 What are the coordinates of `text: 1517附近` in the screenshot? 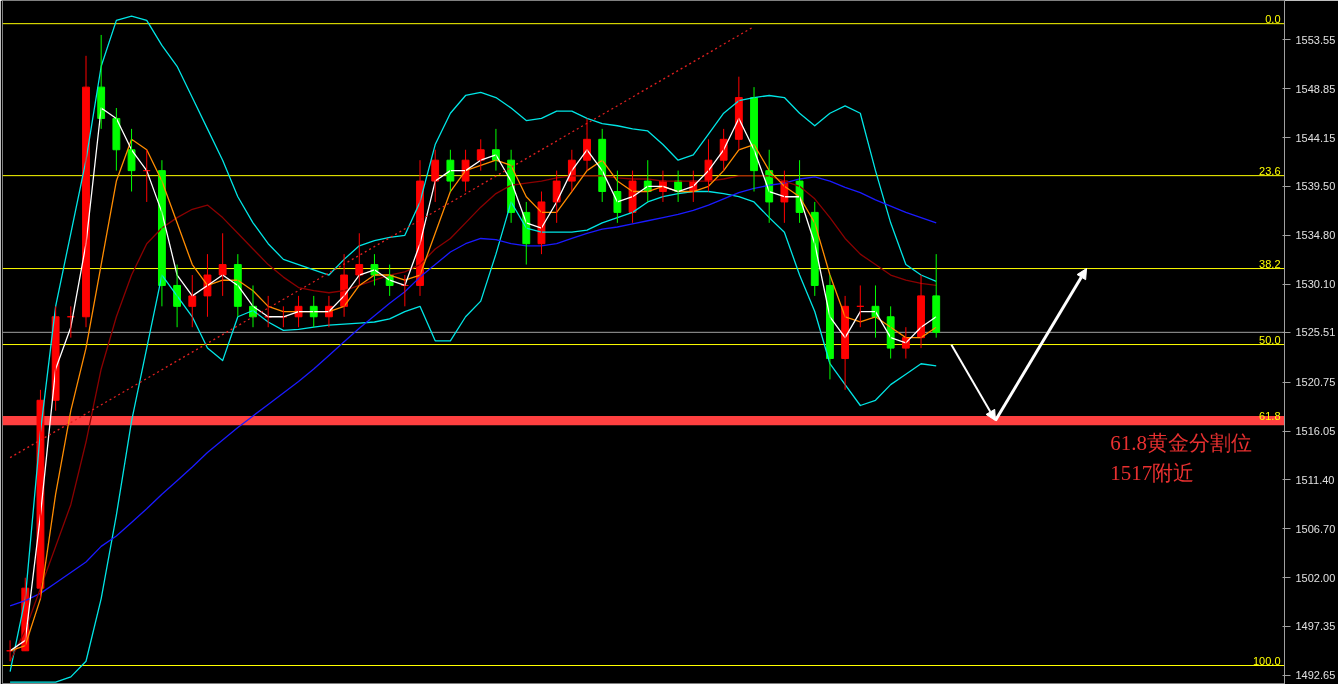 It's located at (1152, 472).